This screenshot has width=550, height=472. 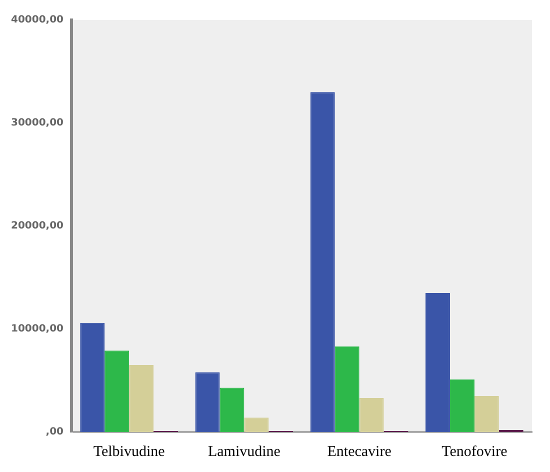 What do you see at coordinates (37, 123) in the screenshot?
I see `y-tick-label: 30000,00` at bounding box center [37, 123].